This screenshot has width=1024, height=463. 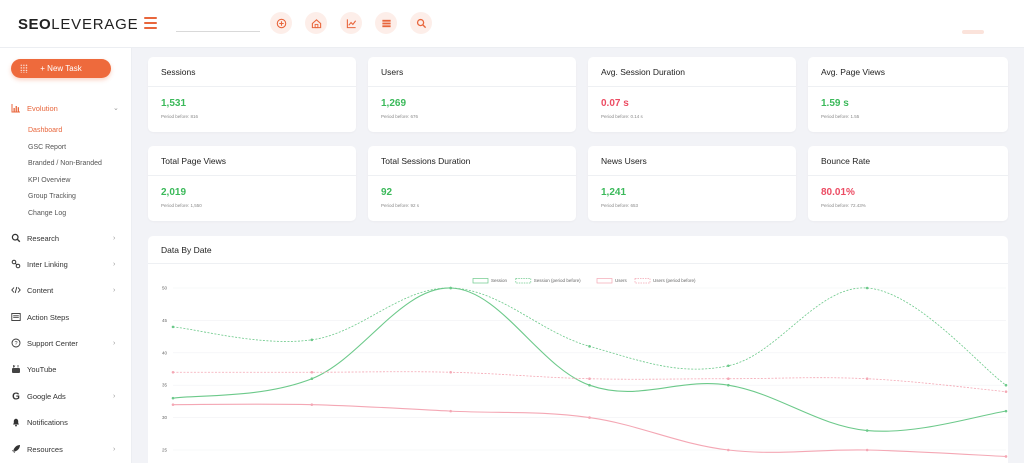 What do you see at coordinates (316, 23) in the screenshot?
I see `home-button` at bounding box center [316, 23].